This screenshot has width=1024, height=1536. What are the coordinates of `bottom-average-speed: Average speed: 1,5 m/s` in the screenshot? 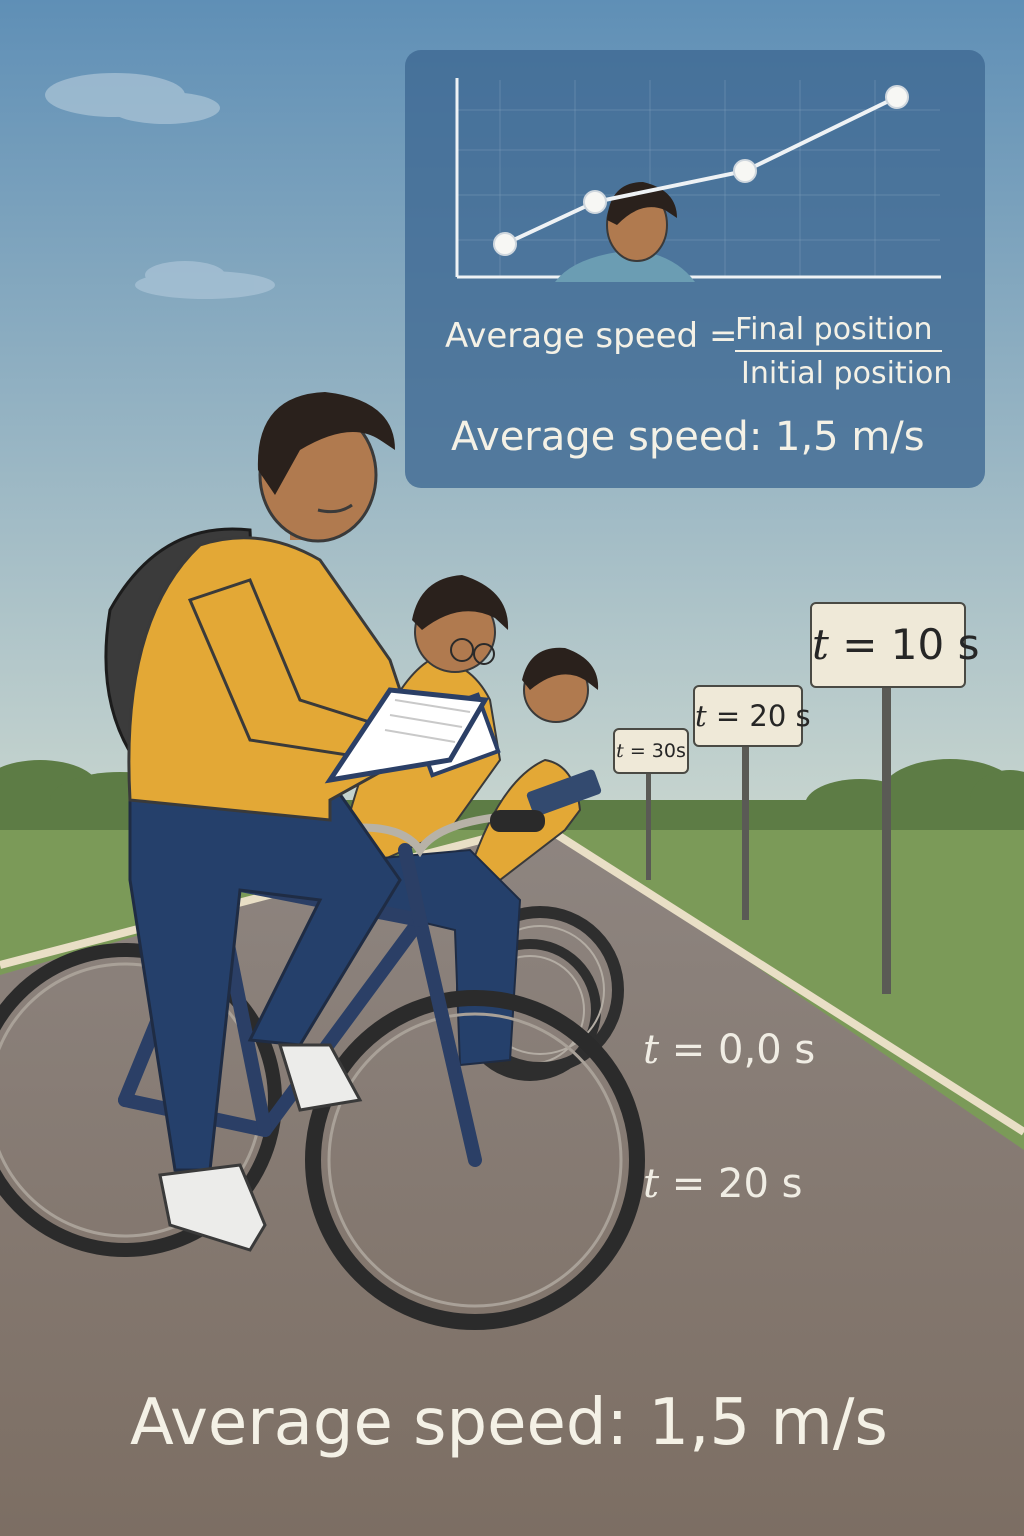 It's located at (509, 1423).